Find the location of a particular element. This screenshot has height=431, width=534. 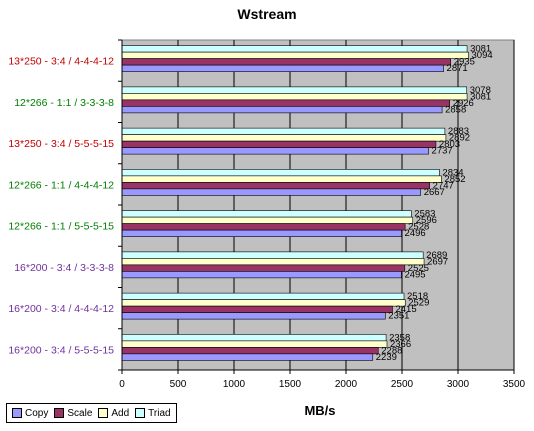

data-label: 2852 is located at coordinates (454, 179).